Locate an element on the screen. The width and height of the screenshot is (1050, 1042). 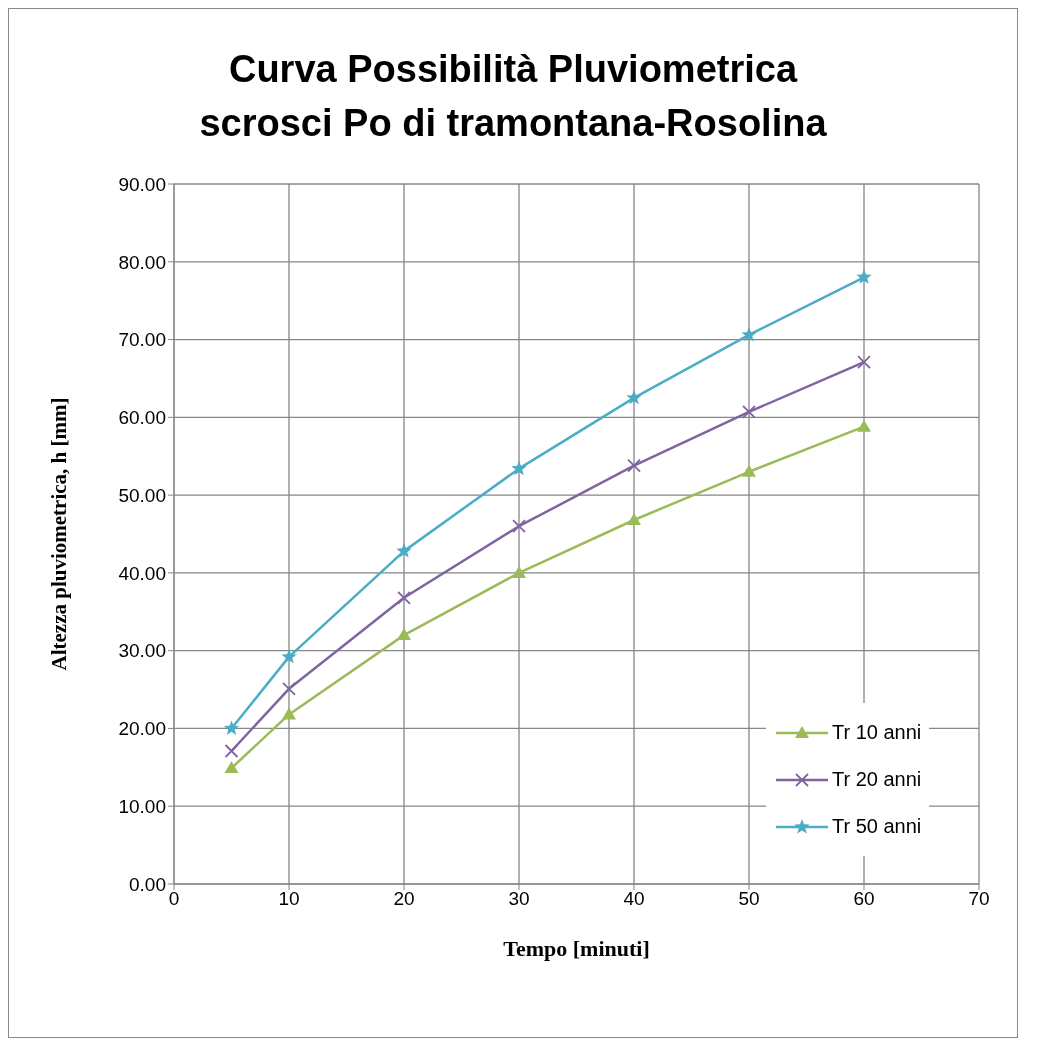
chart-title: Curva Possibilità Pluviometrica scrosci Po di tramontana-Rosolina is located at coordinates (513, 96).